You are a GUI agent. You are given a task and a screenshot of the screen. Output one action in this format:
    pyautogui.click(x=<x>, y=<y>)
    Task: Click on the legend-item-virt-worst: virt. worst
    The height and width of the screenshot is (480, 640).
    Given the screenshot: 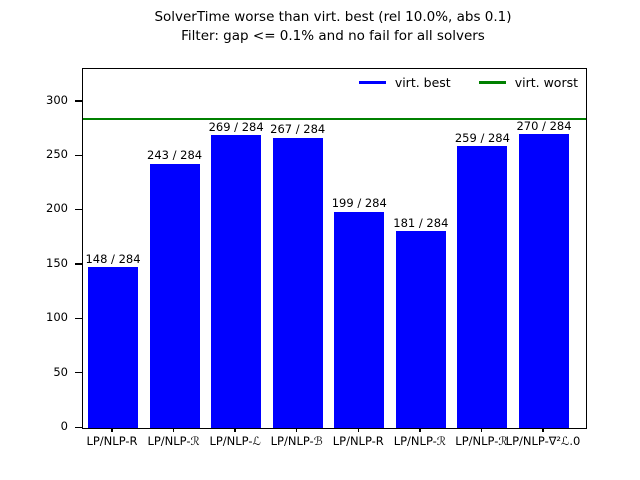 What is the action you would take?
    pyautogui.click(x=528, y=82)
    